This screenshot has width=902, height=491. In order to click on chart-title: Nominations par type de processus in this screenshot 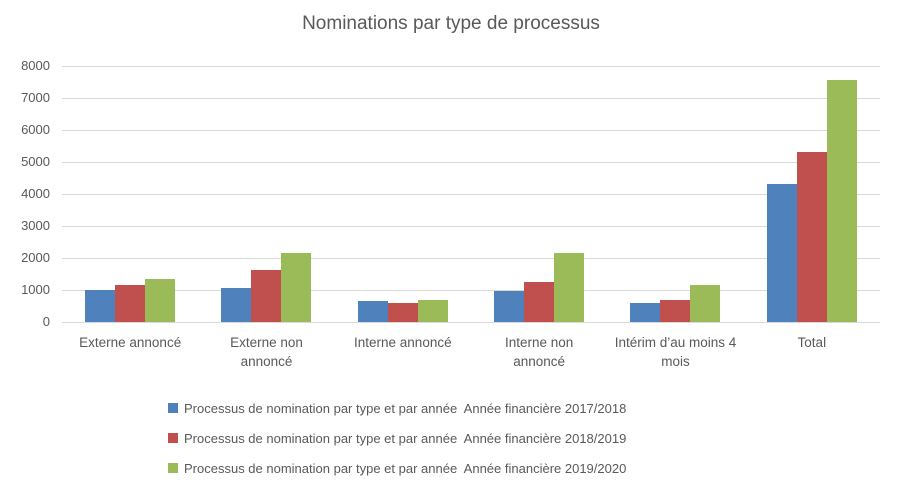, I will do `click(451, 23)`.